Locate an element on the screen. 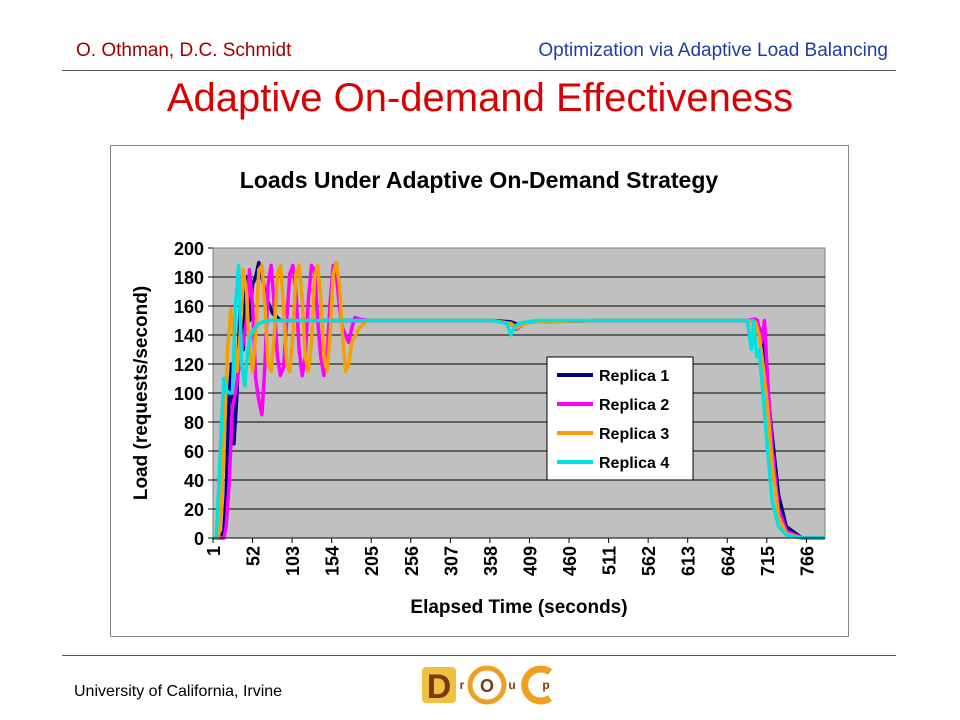 The width and height of the screenshot is (960, 720). header-rule is located at coordinates (479, 70).